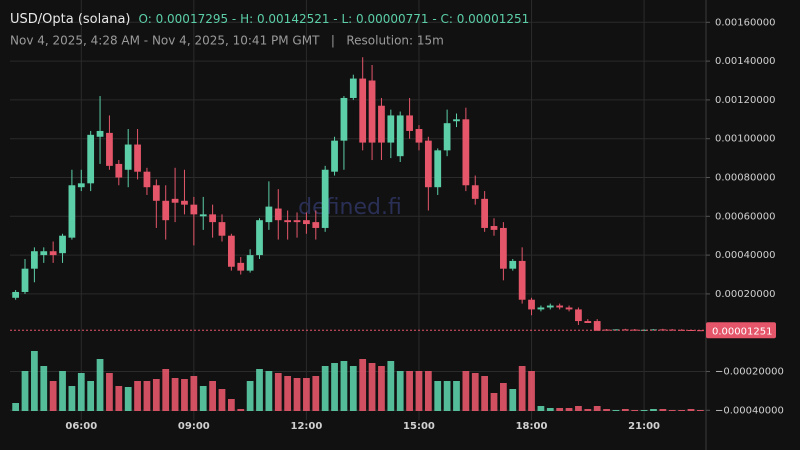  I want to click on y-tick-label: 0.00080000, so click(745, 178).